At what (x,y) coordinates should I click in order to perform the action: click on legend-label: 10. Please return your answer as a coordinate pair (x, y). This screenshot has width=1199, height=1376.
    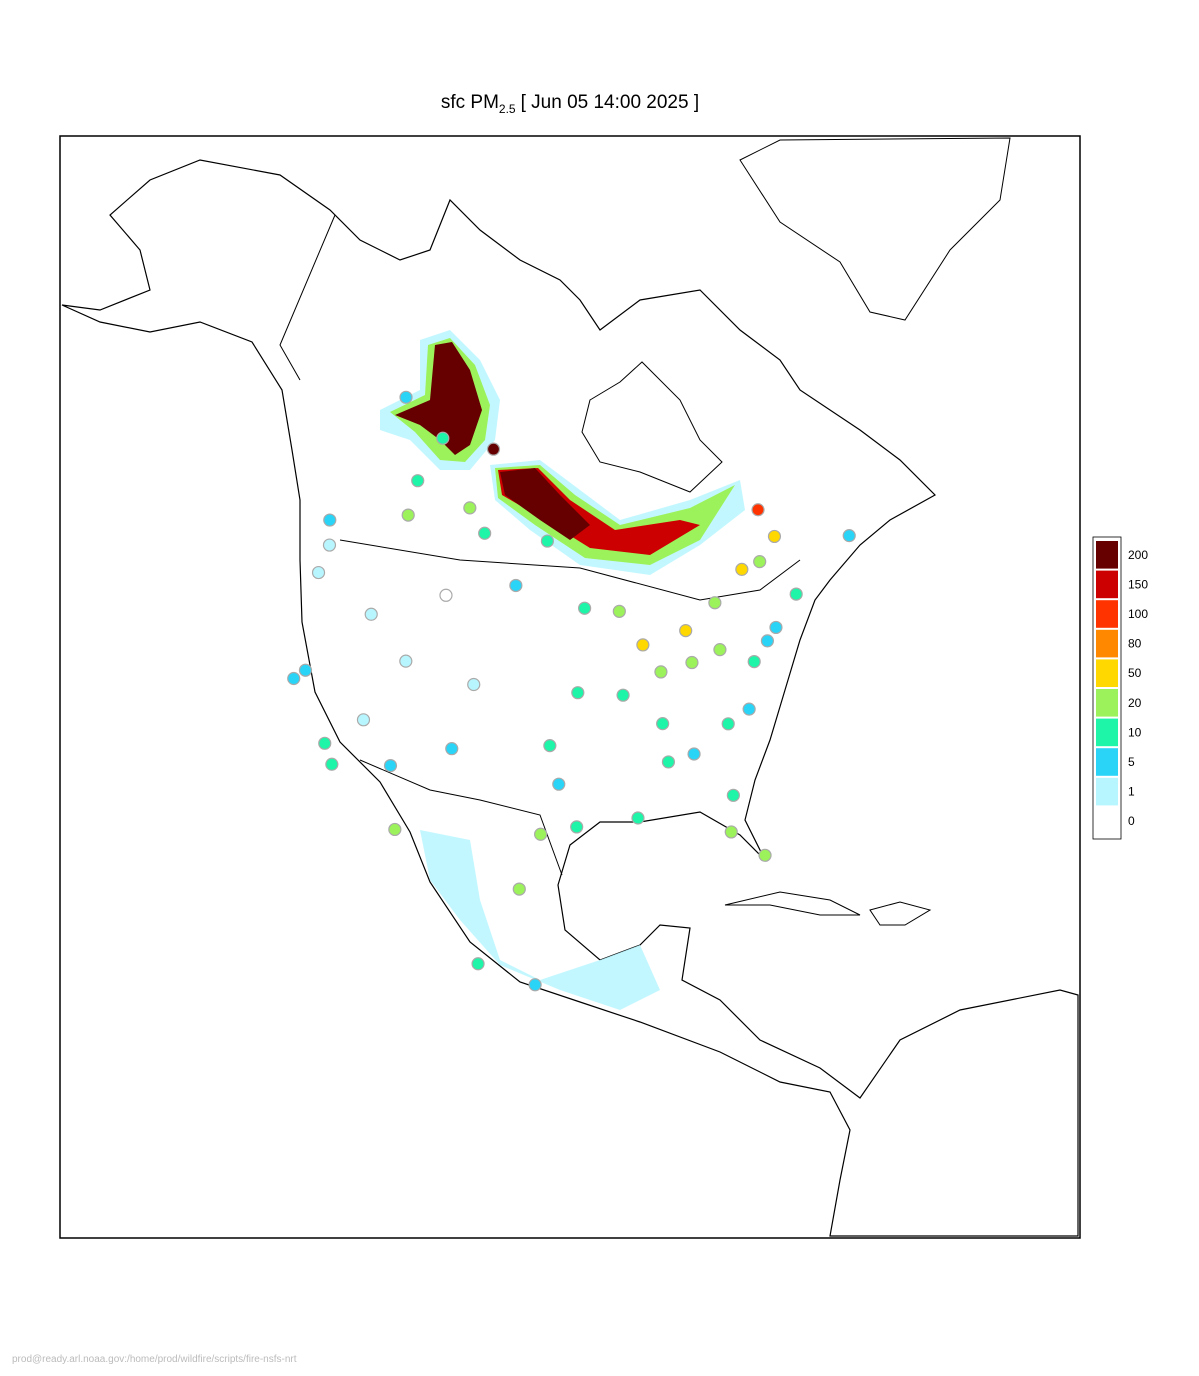
    Looking at the image, I should click on (1135, 732).